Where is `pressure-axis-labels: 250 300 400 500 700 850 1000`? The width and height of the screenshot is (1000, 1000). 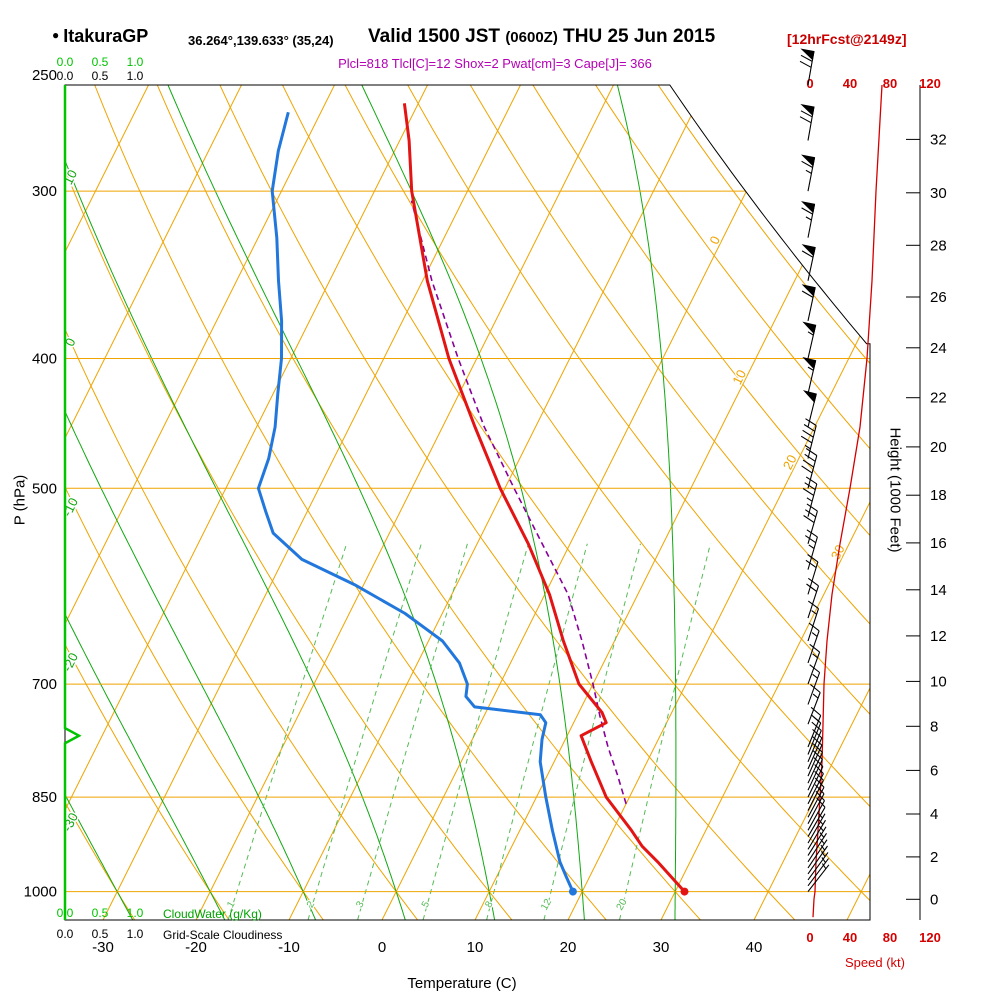 pressure-axis-labels: 250 300 400 500 700 850 1000 is located at coordinates (40, 484).